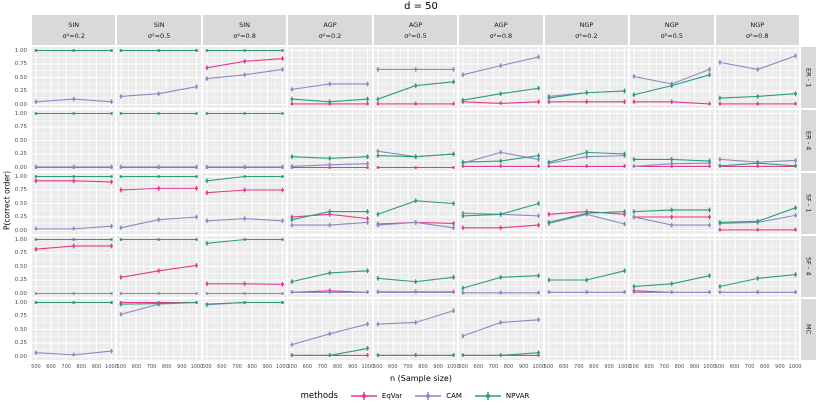 The height and width of the screenshot is (415, 830). I want to click on column-facet-strip: NGP σ²=0.5, so click(672, 30).